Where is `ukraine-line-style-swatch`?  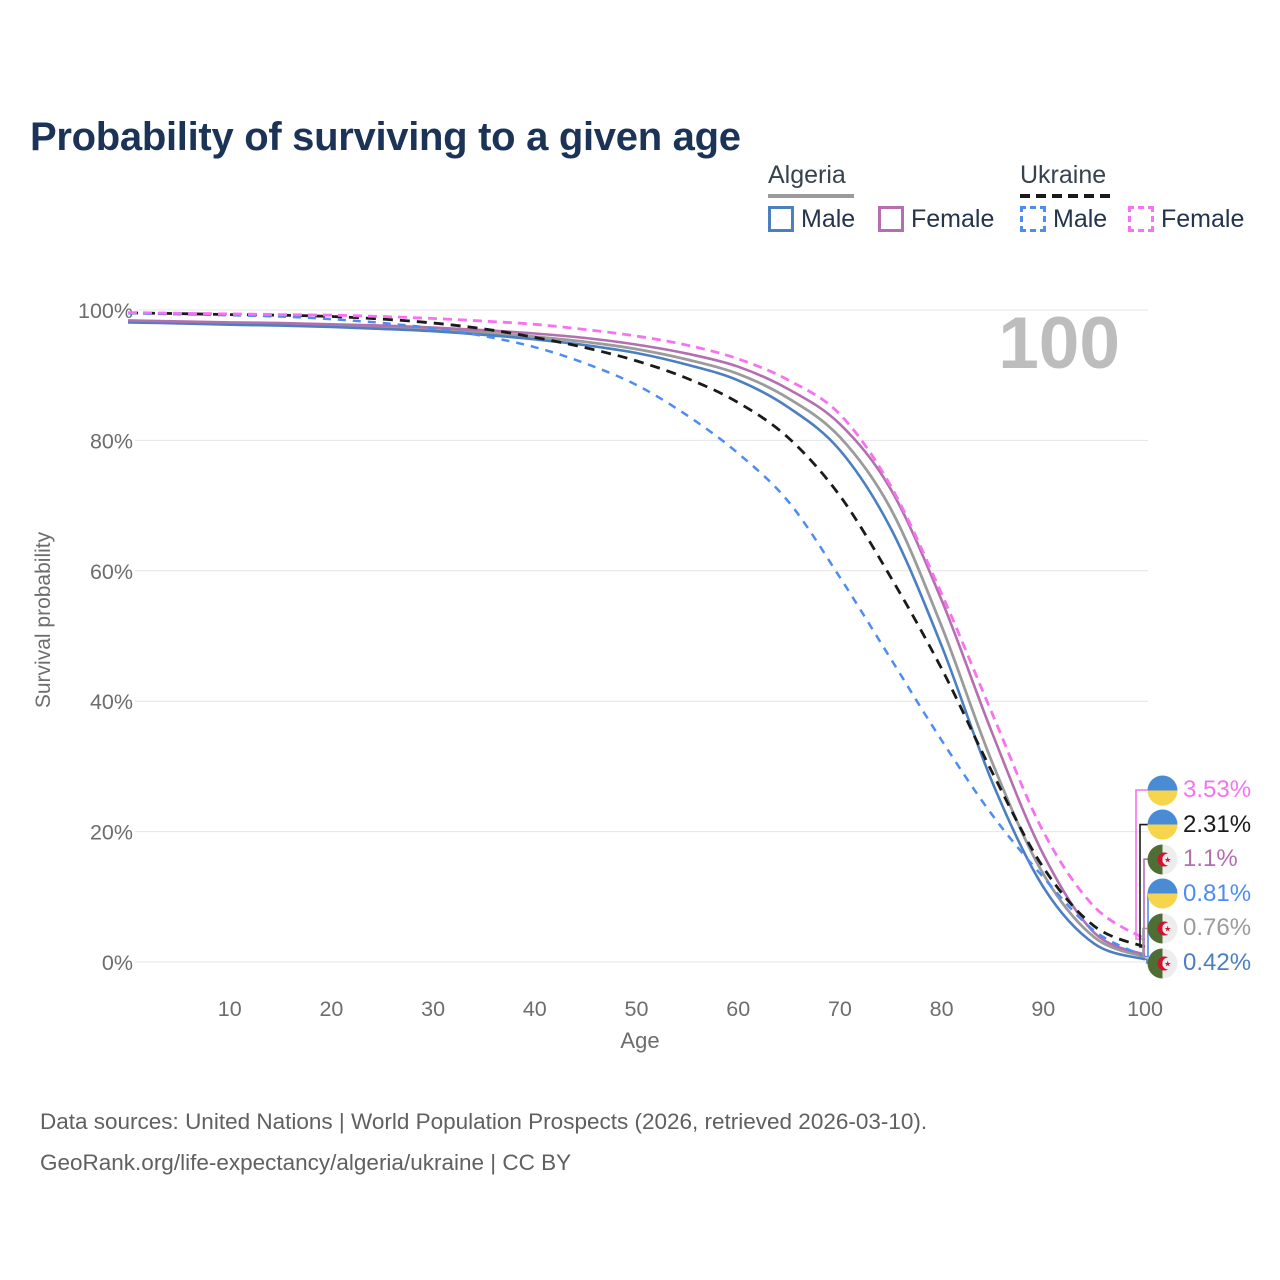 ukraine-line-style-swatch is located at coordinates (1066, 196).